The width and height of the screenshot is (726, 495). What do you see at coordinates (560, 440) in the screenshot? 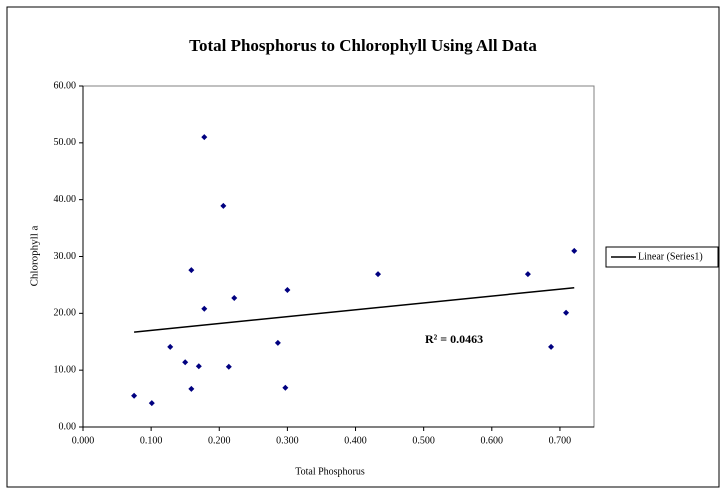
I see `x-tick-label: 0.700` at bounding box center [560, 440].